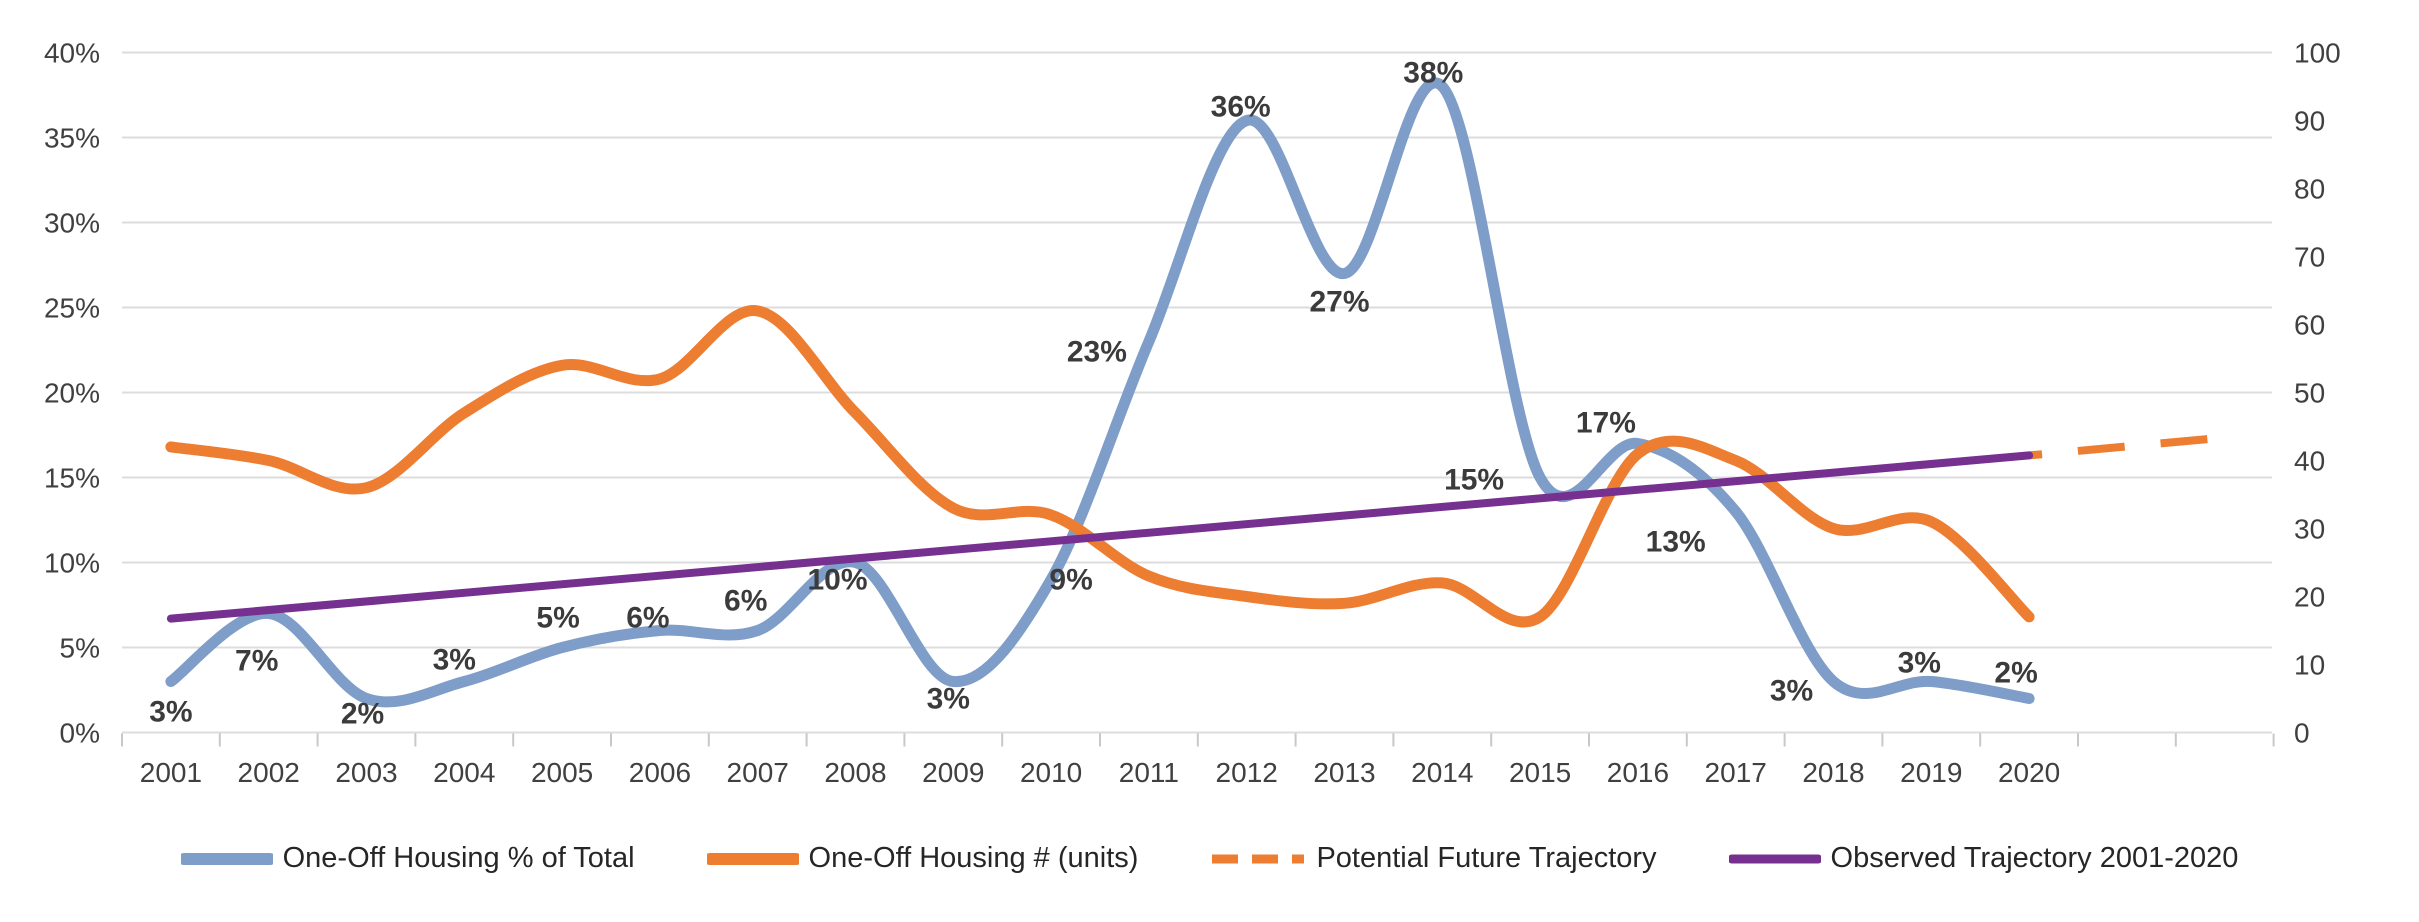 This screenshot has width=2419, height=922. Describe the element at coordinates (2122, 447) in the screenshot. I see `future-trajectory-line` at that location.